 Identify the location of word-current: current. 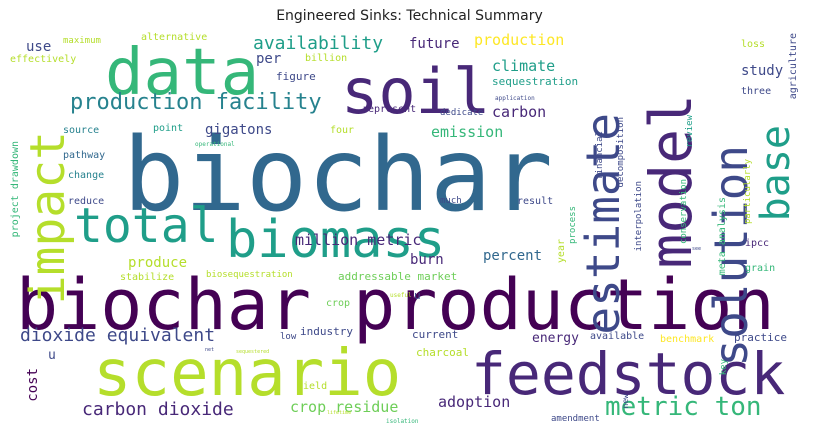
(435, 334).